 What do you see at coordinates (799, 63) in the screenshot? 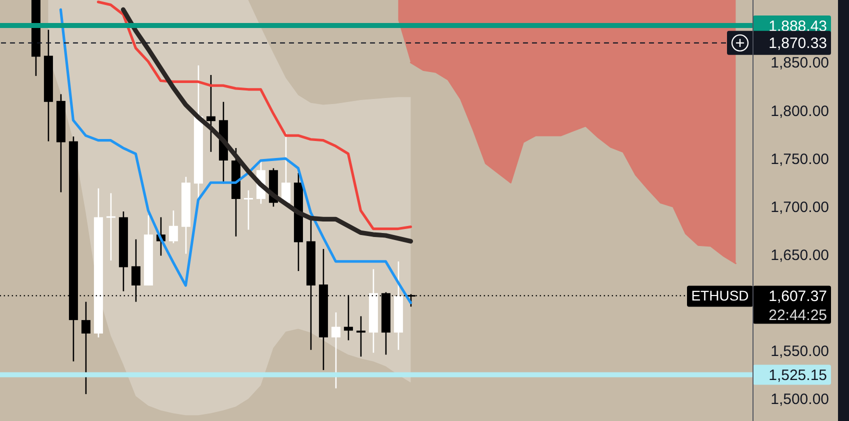
I see `y-tick-label: 1,850.00` at bounding box center [799, 63].